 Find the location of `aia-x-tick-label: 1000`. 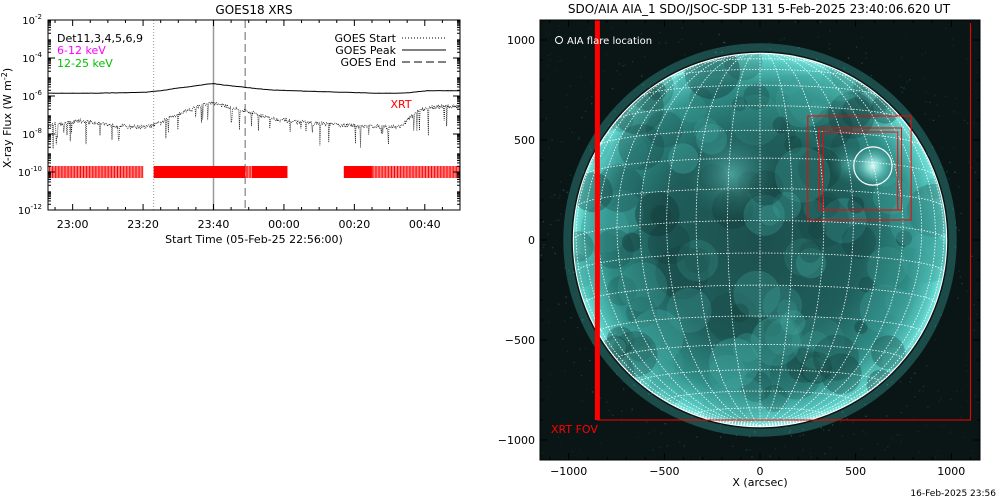

aia-x-tick-label: 1000 is located at coordinates (951, 471).